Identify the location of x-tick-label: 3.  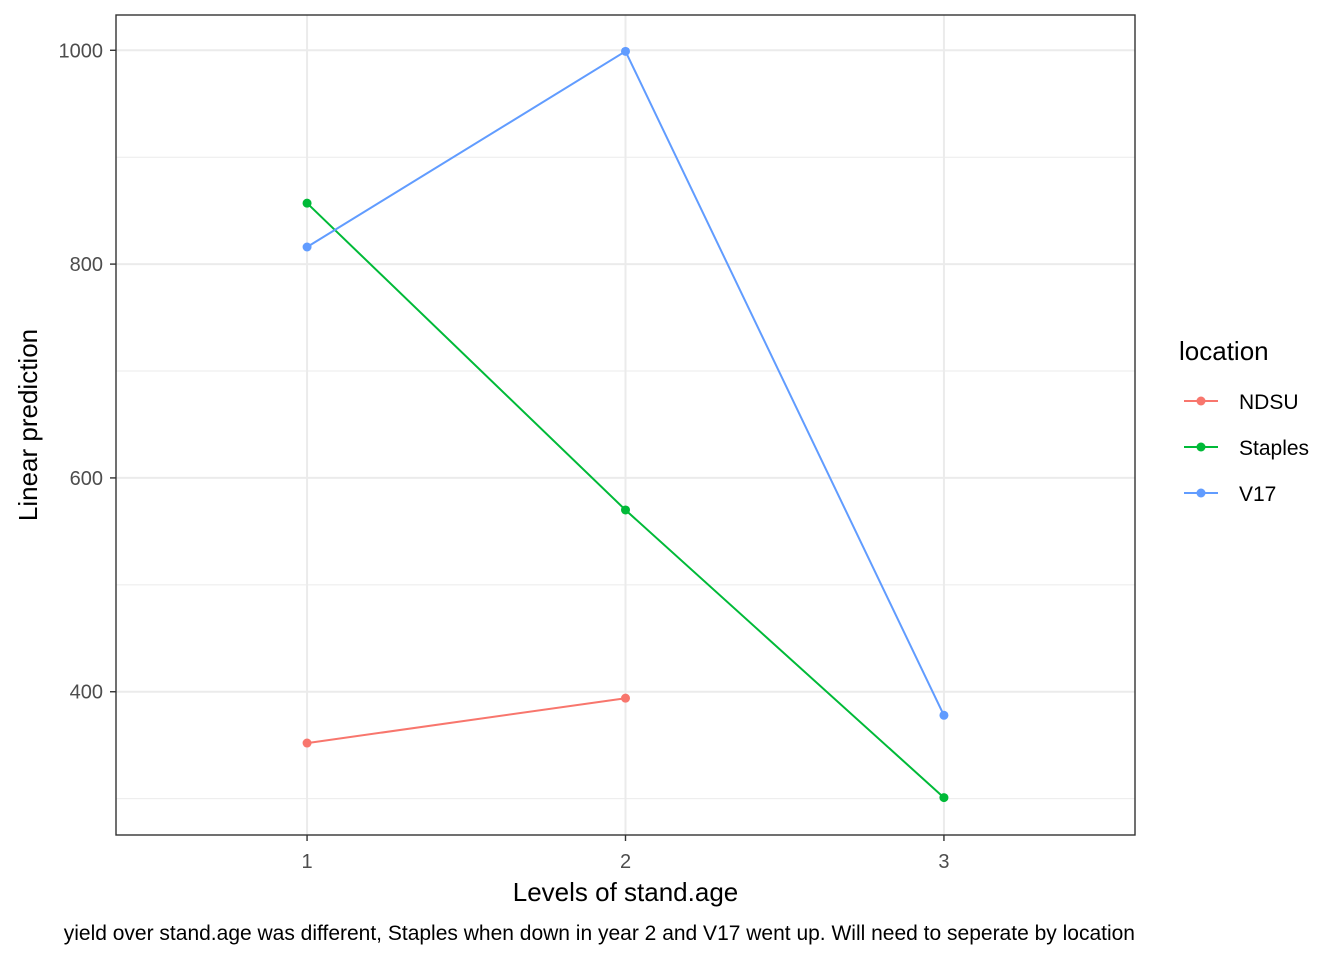
(943, 862).